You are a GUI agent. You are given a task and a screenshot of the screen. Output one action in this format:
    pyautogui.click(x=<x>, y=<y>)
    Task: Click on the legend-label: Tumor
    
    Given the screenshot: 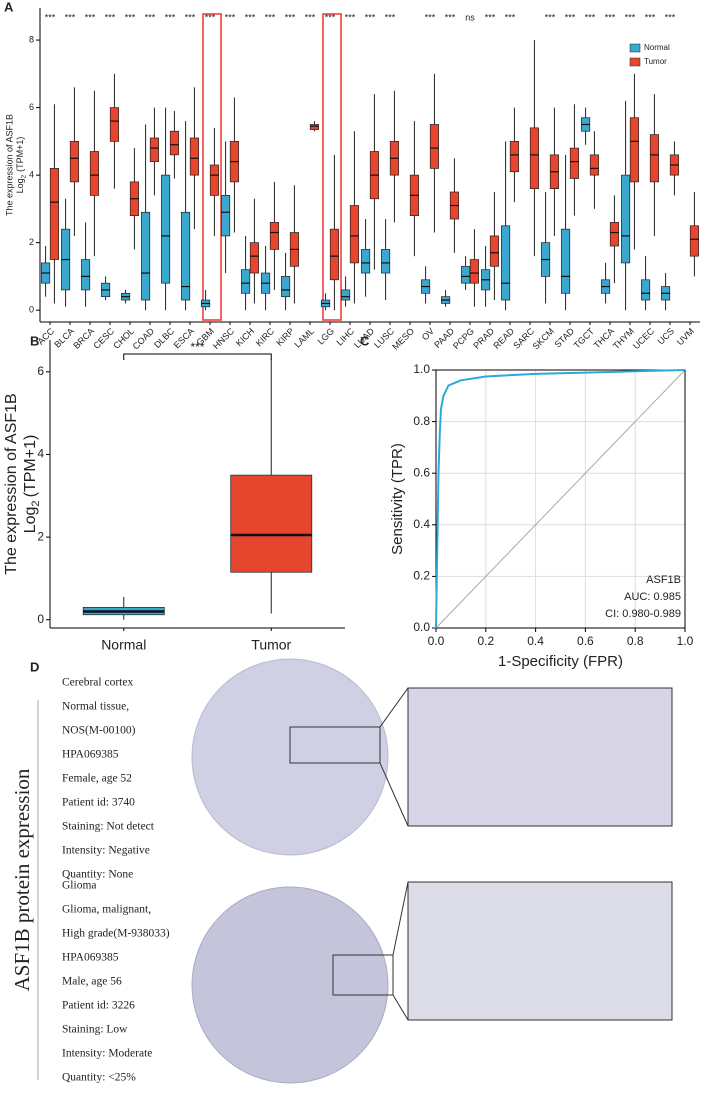 What is the action you would take?
    pyautogui.click(x=655, y=61)
    